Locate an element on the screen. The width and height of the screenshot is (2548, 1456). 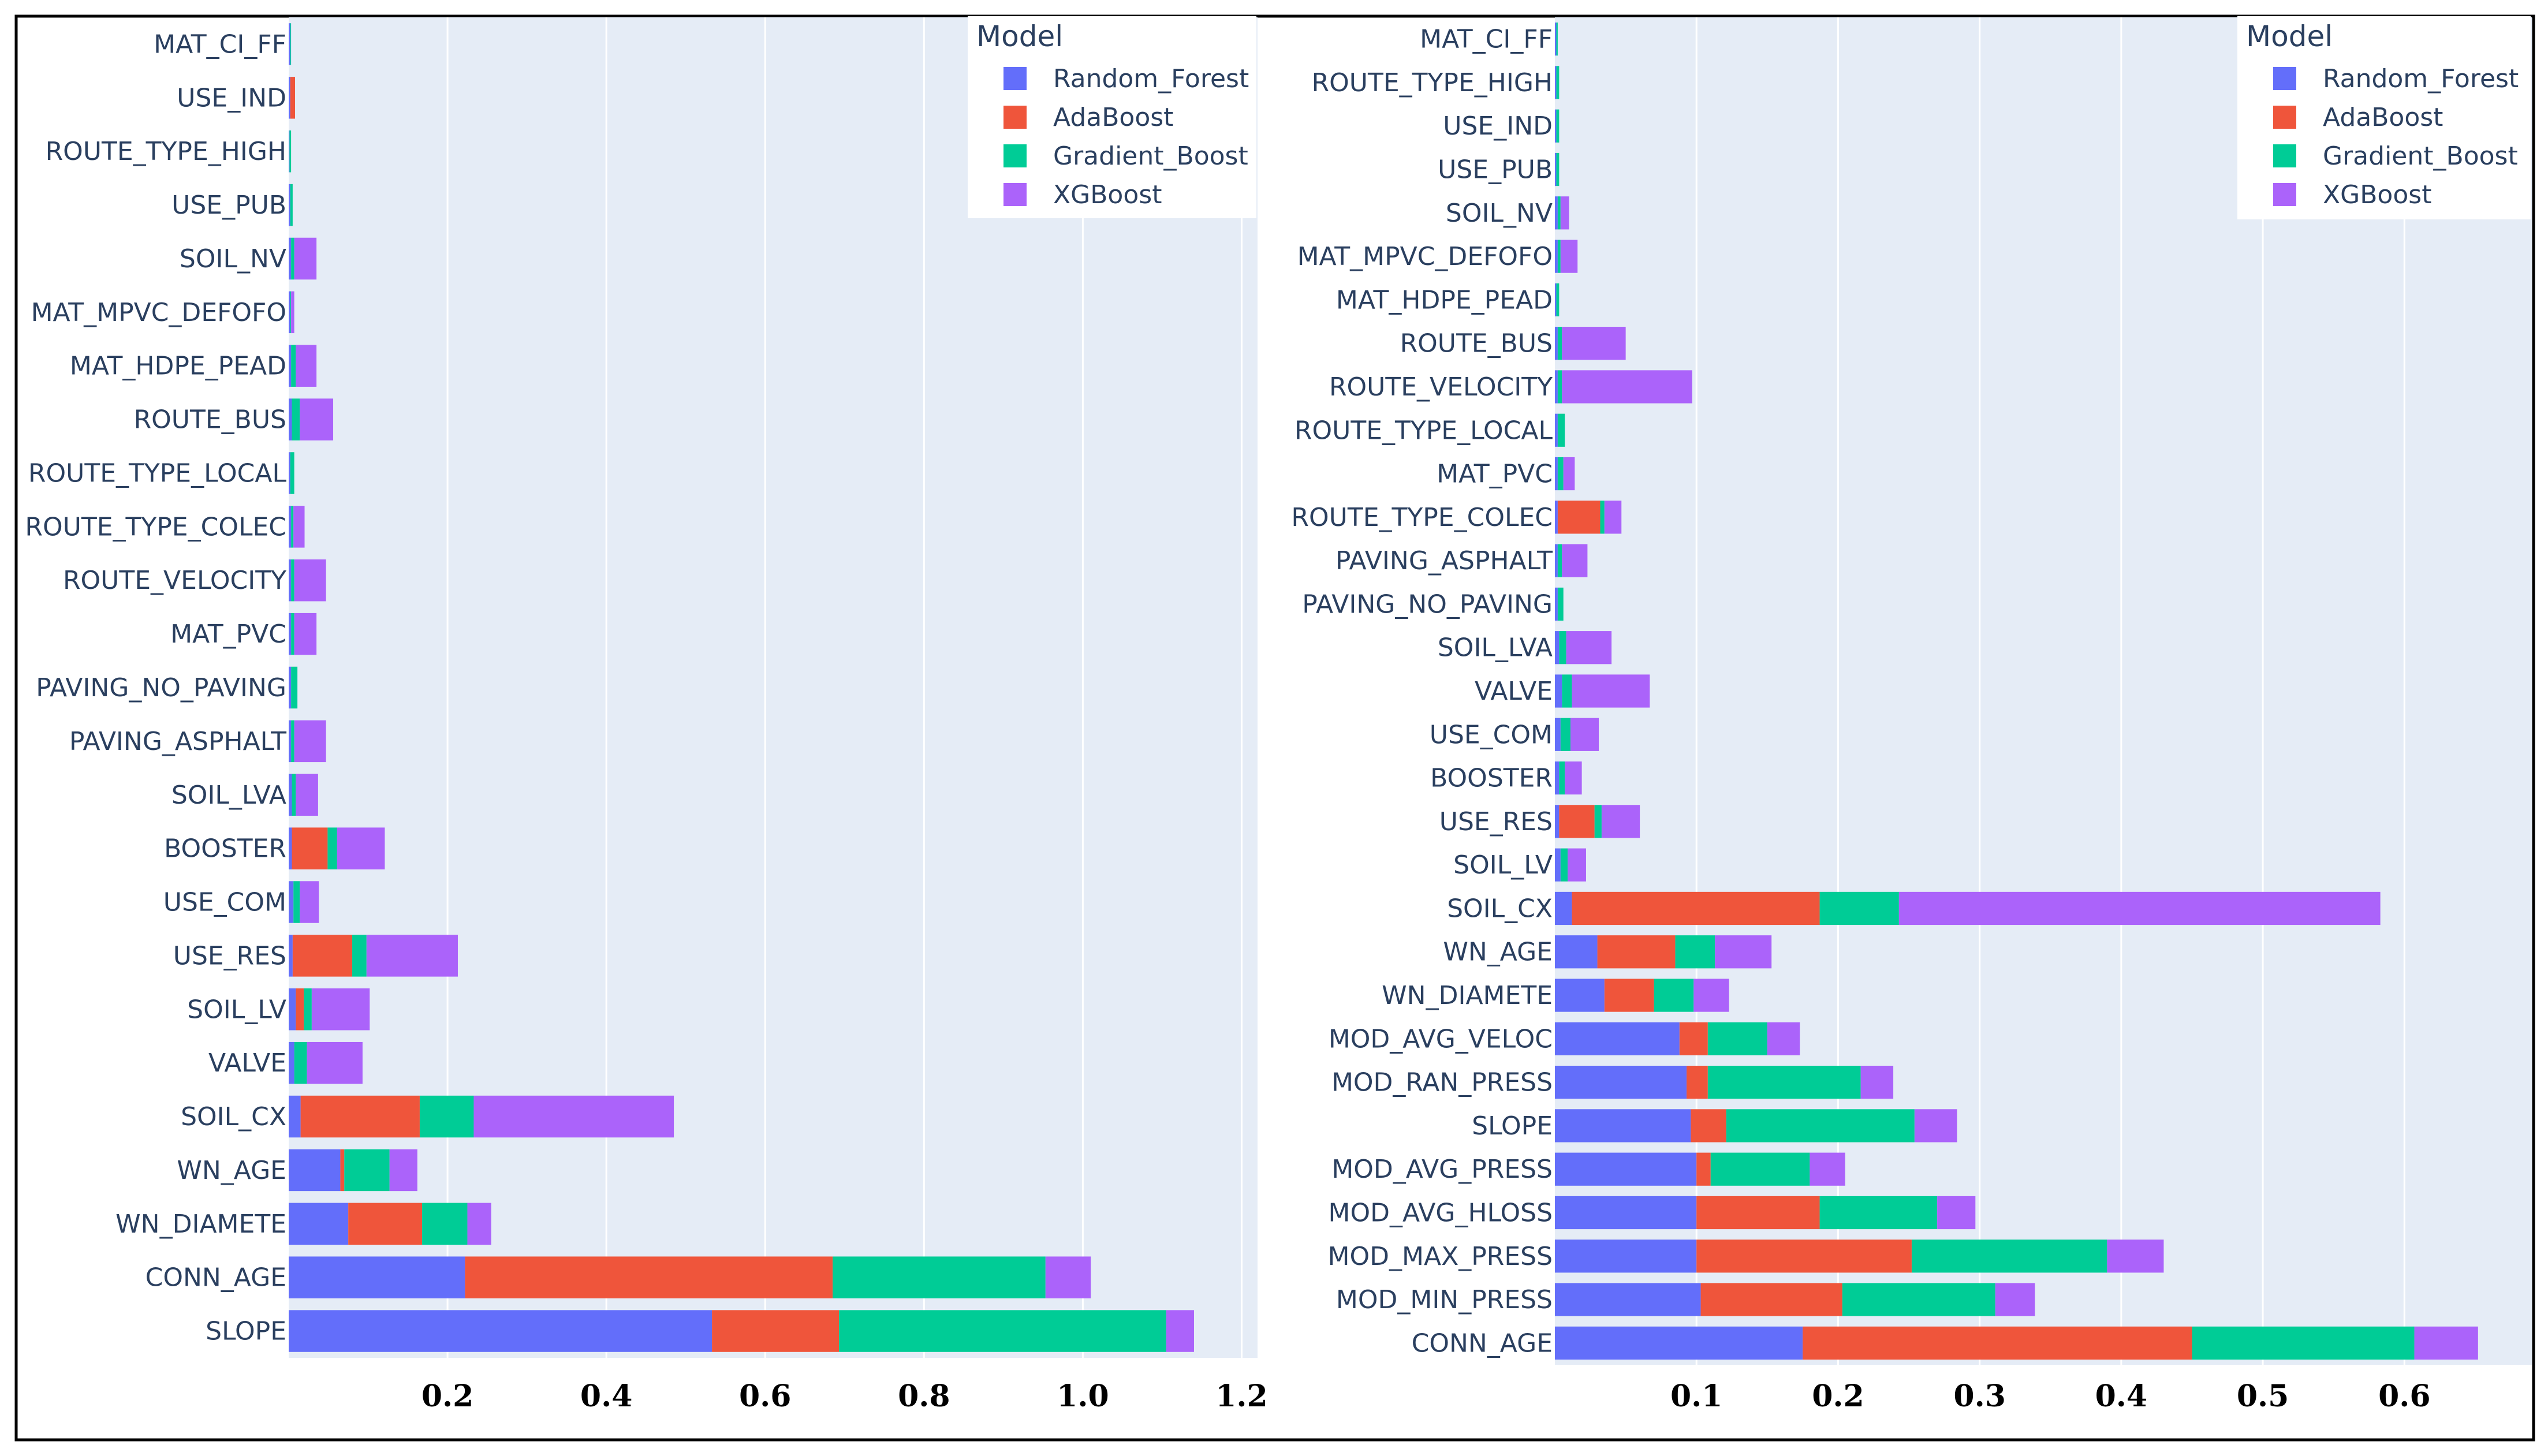
y-tick-label: MAT_HDPE_PEAD is located at coordinates (178, 366).